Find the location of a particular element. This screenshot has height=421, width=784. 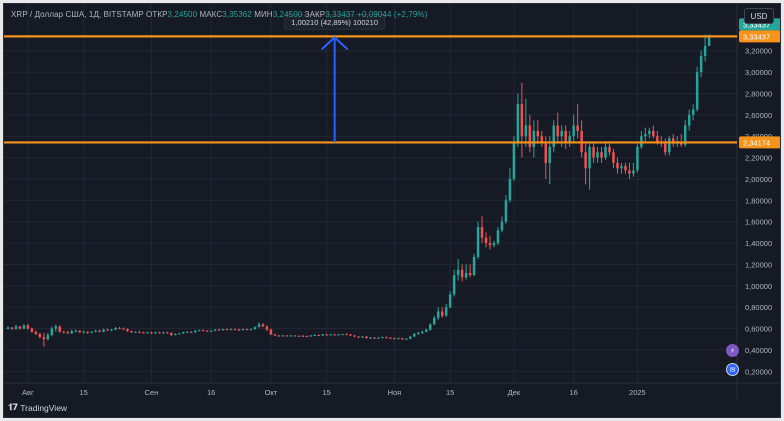

support-price-tag-box is located at coordinates (759, 142).